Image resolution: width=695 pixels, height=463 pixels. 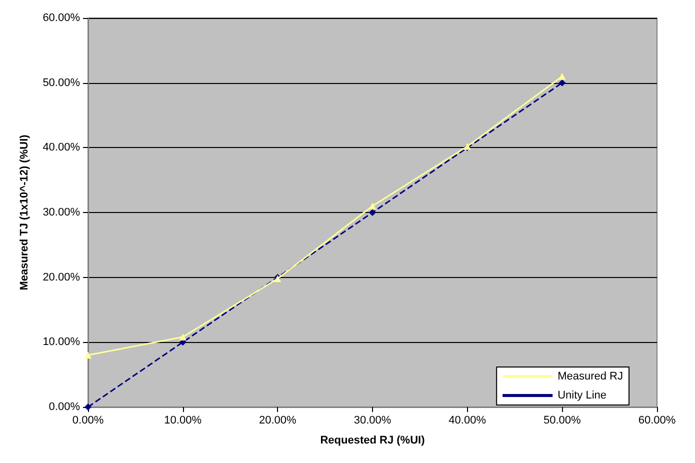 What do you see at coordinates (24, 212) in the screenshot?
I see `y-axis-title: Measured TJ (1x10^-12) (%UI)` at bounding box center [24, 212].